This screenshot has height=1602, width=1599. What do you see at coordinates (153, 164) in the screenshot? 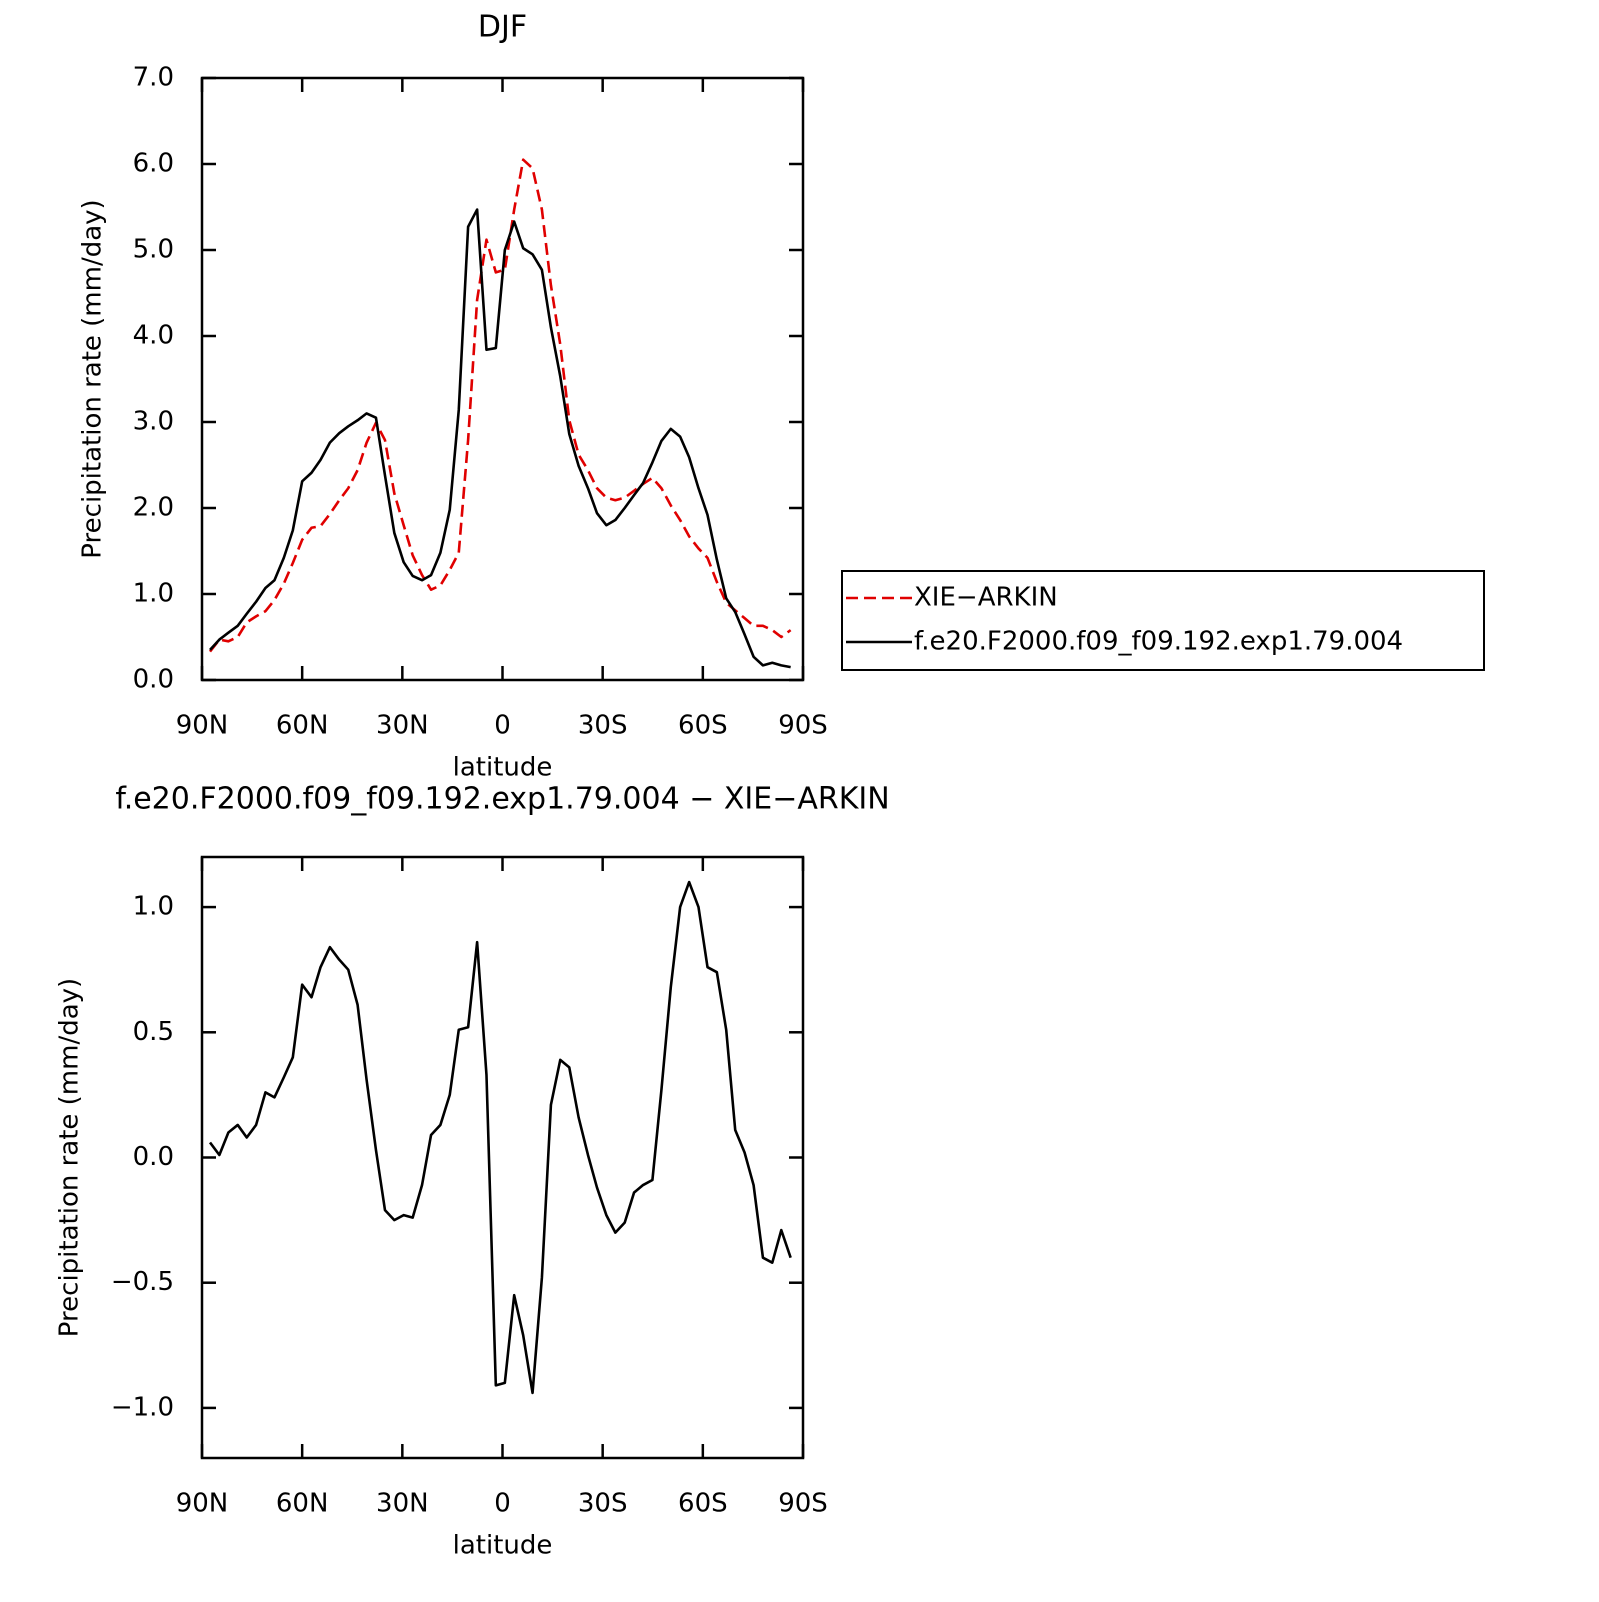
I see `y-tick-label: 6.0` at bounding box center [153, 164].